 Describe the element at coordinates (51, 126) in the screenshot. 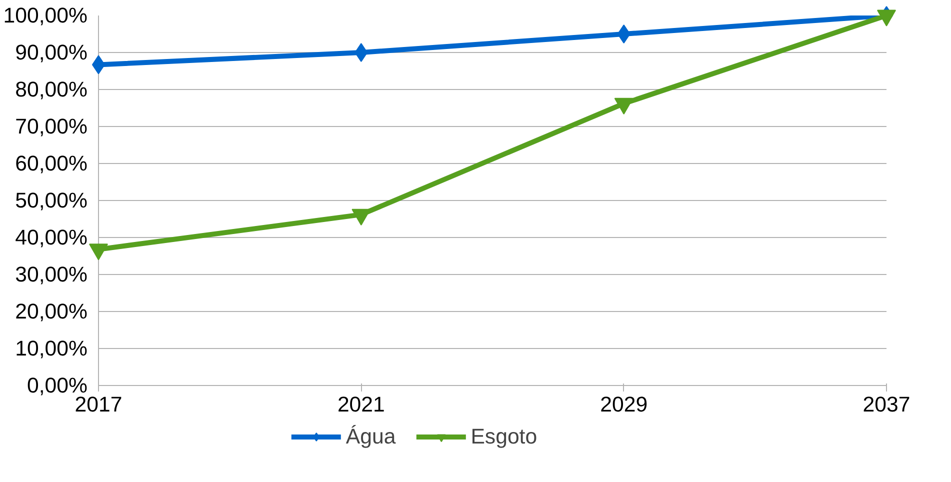

I see `y-tick-label: 70,00%` at that location.